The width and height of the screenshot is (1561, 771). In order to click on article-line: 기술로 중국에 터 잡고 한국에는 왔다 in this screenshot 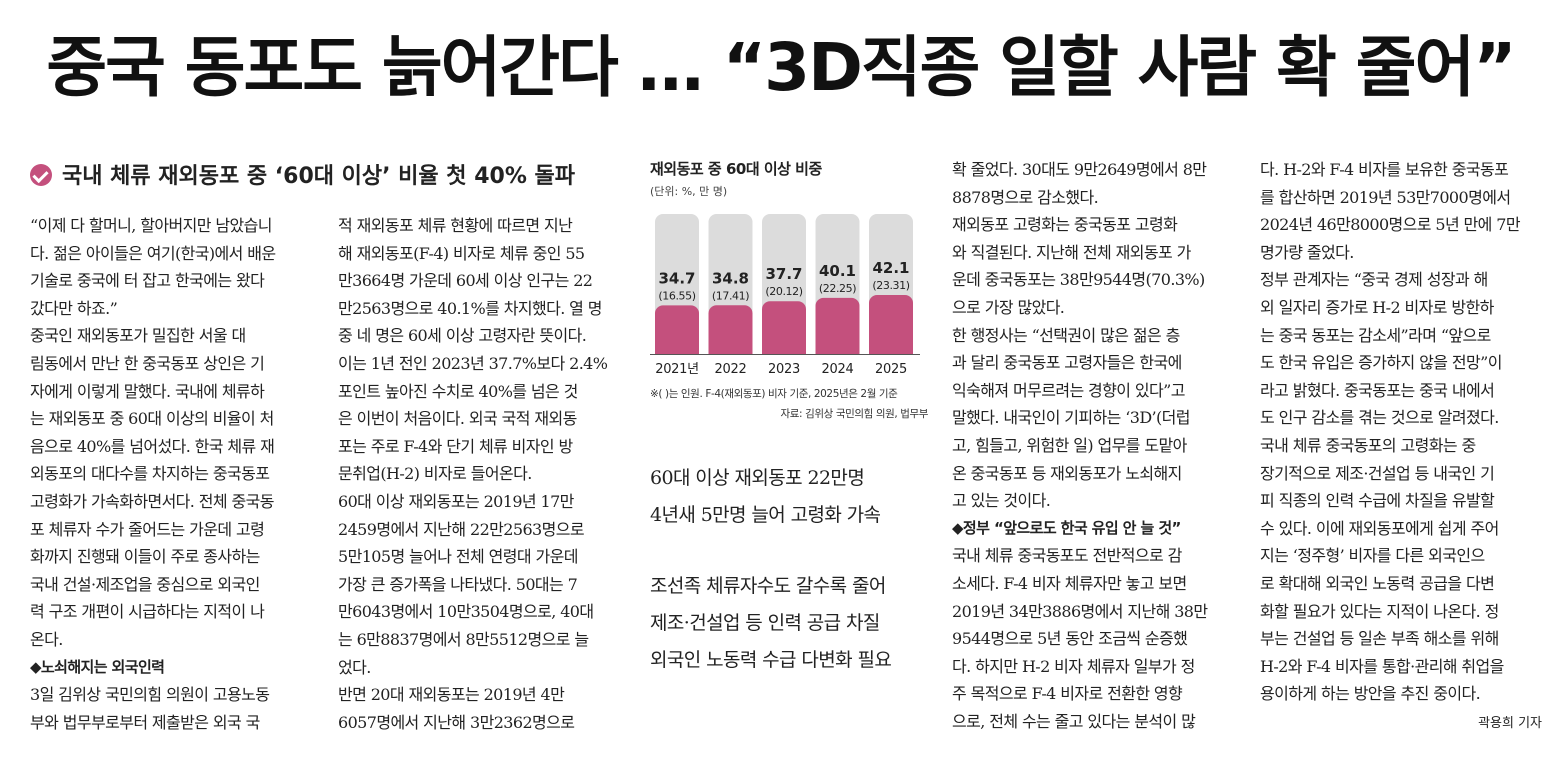, I will do `click(147, 281)`.